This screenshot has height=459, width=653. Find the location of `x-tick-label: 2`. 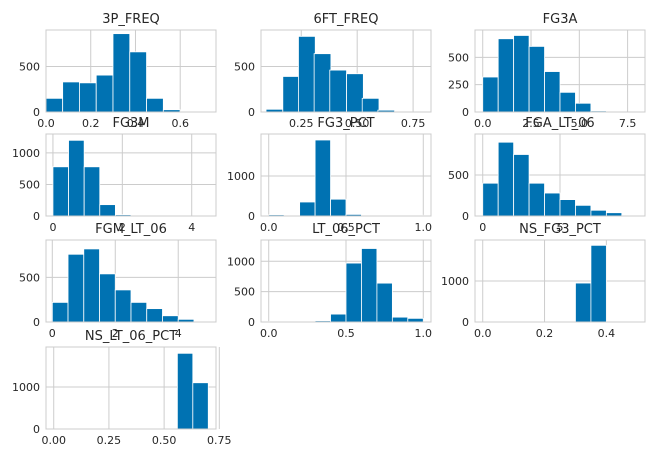

x-tick-label: 2 is located at coordinates (115, 333).